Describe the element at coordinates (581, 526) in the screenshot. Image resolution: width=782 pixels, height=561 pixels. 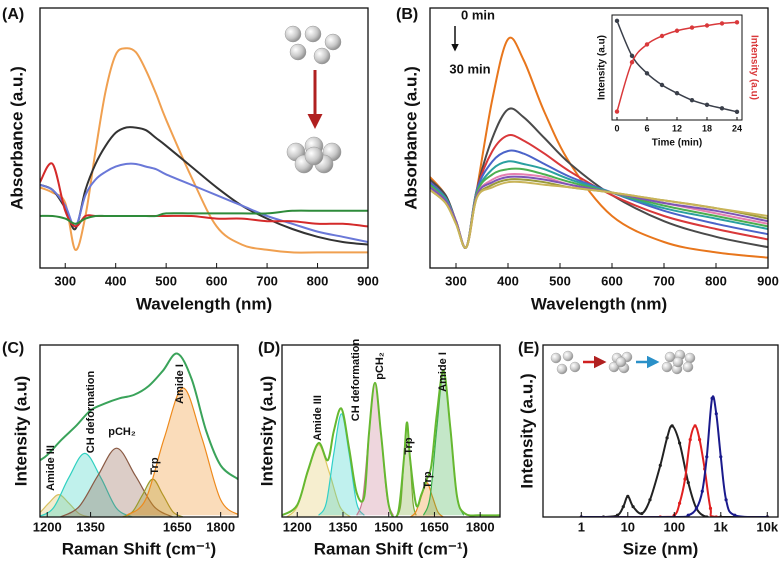
I see `x-tick-label: 1` at that location.